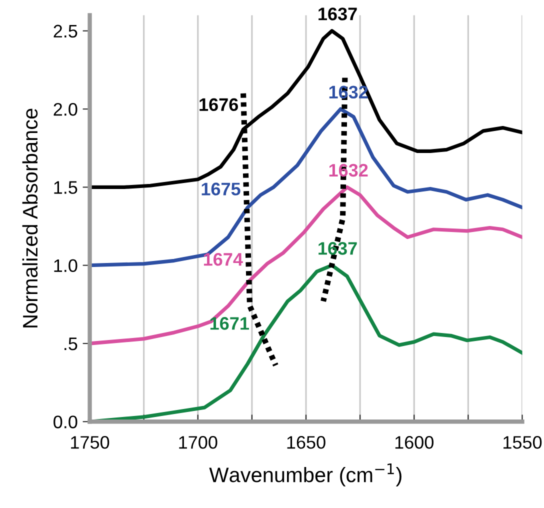 This screenshot has height=508, width=544. Describe the element at coordinates (229, 323) in the screenshot. I see `annotation: 1671` at that location.